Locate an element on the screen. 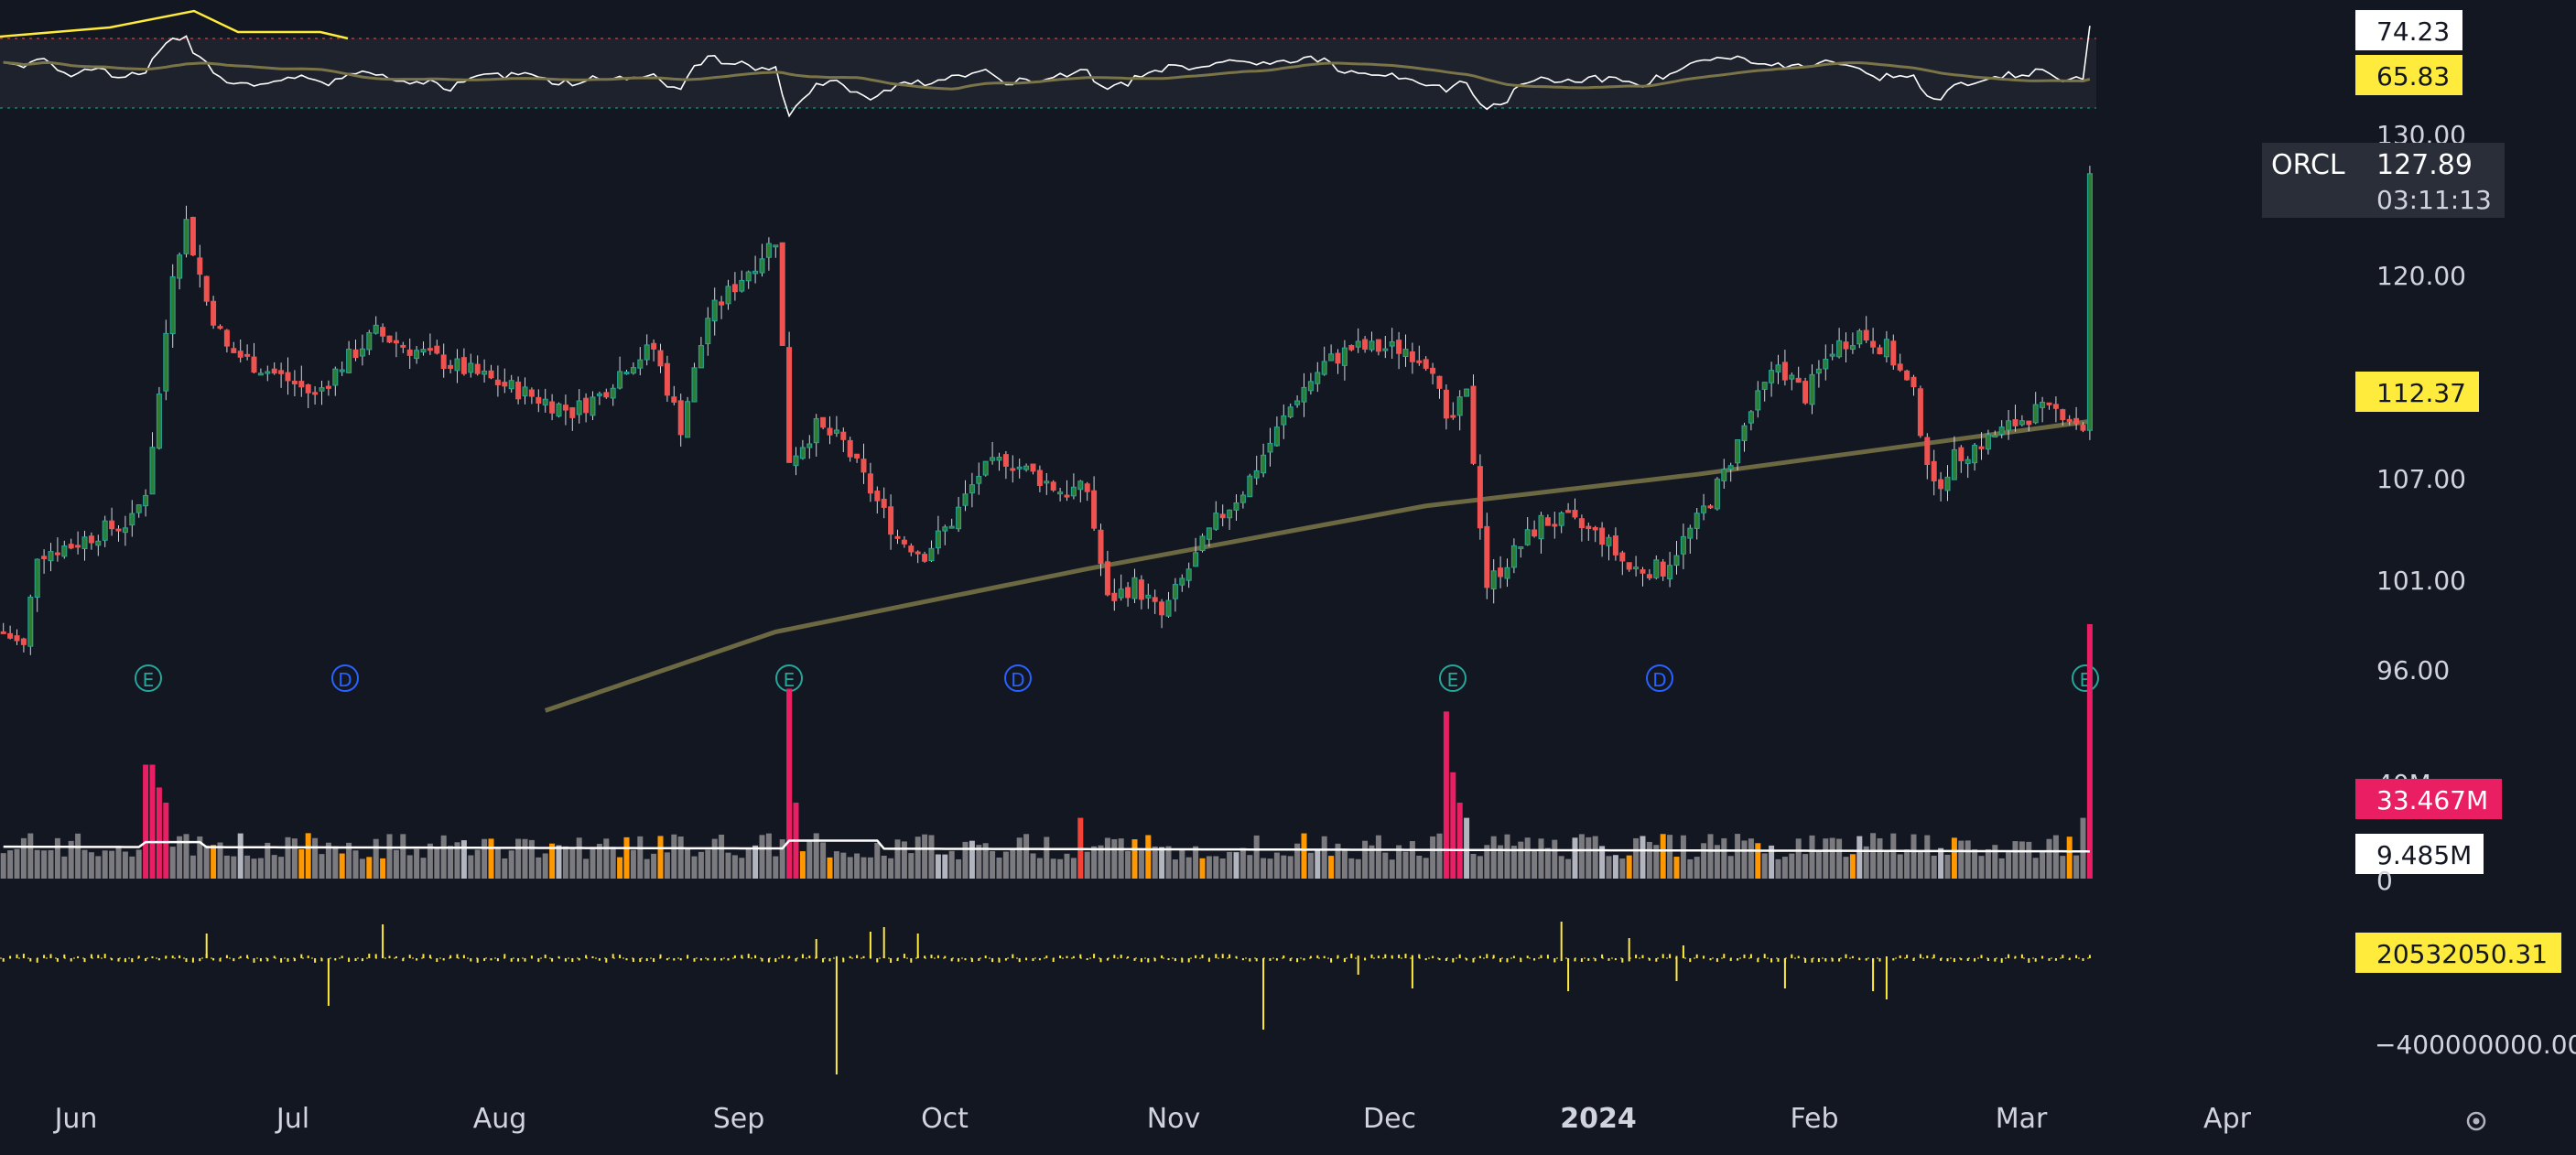 Image resolution: width=2576 pixels, height=1155 pixels. volume-scale-zero: 0 is located at coordinates (2385, 881).